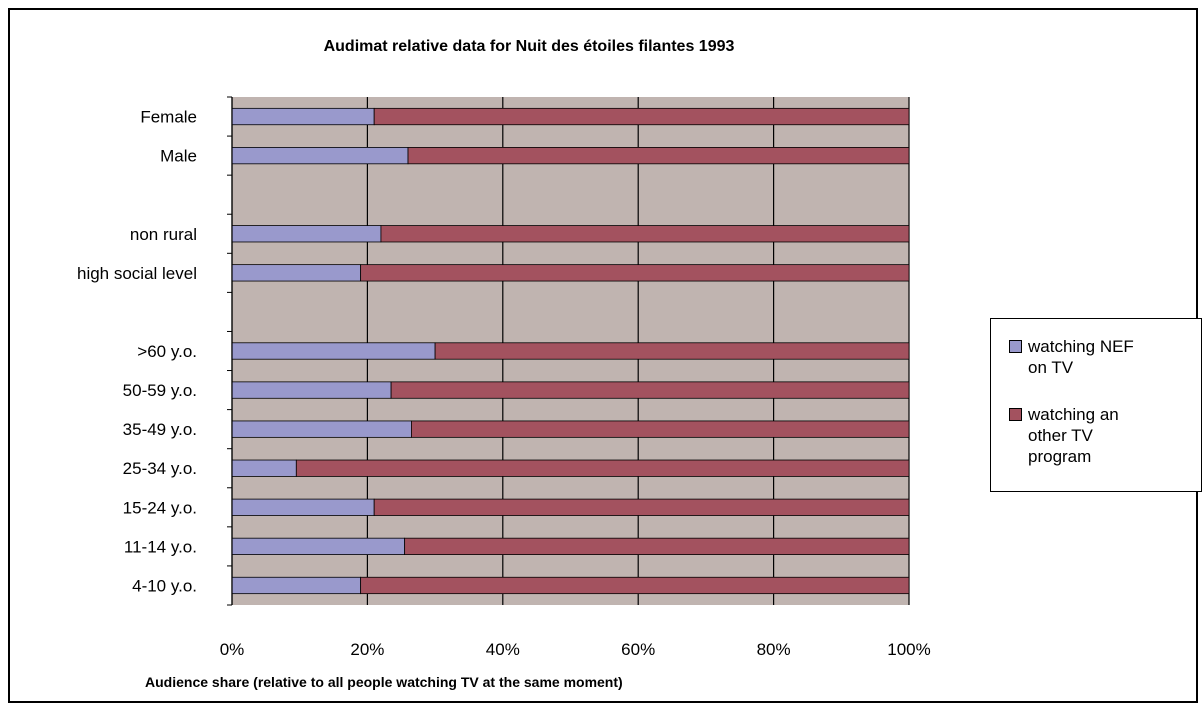 The image size is (1202, 711). I want to click on legend-label-other: watching an other TV program, so click(1073, 435).